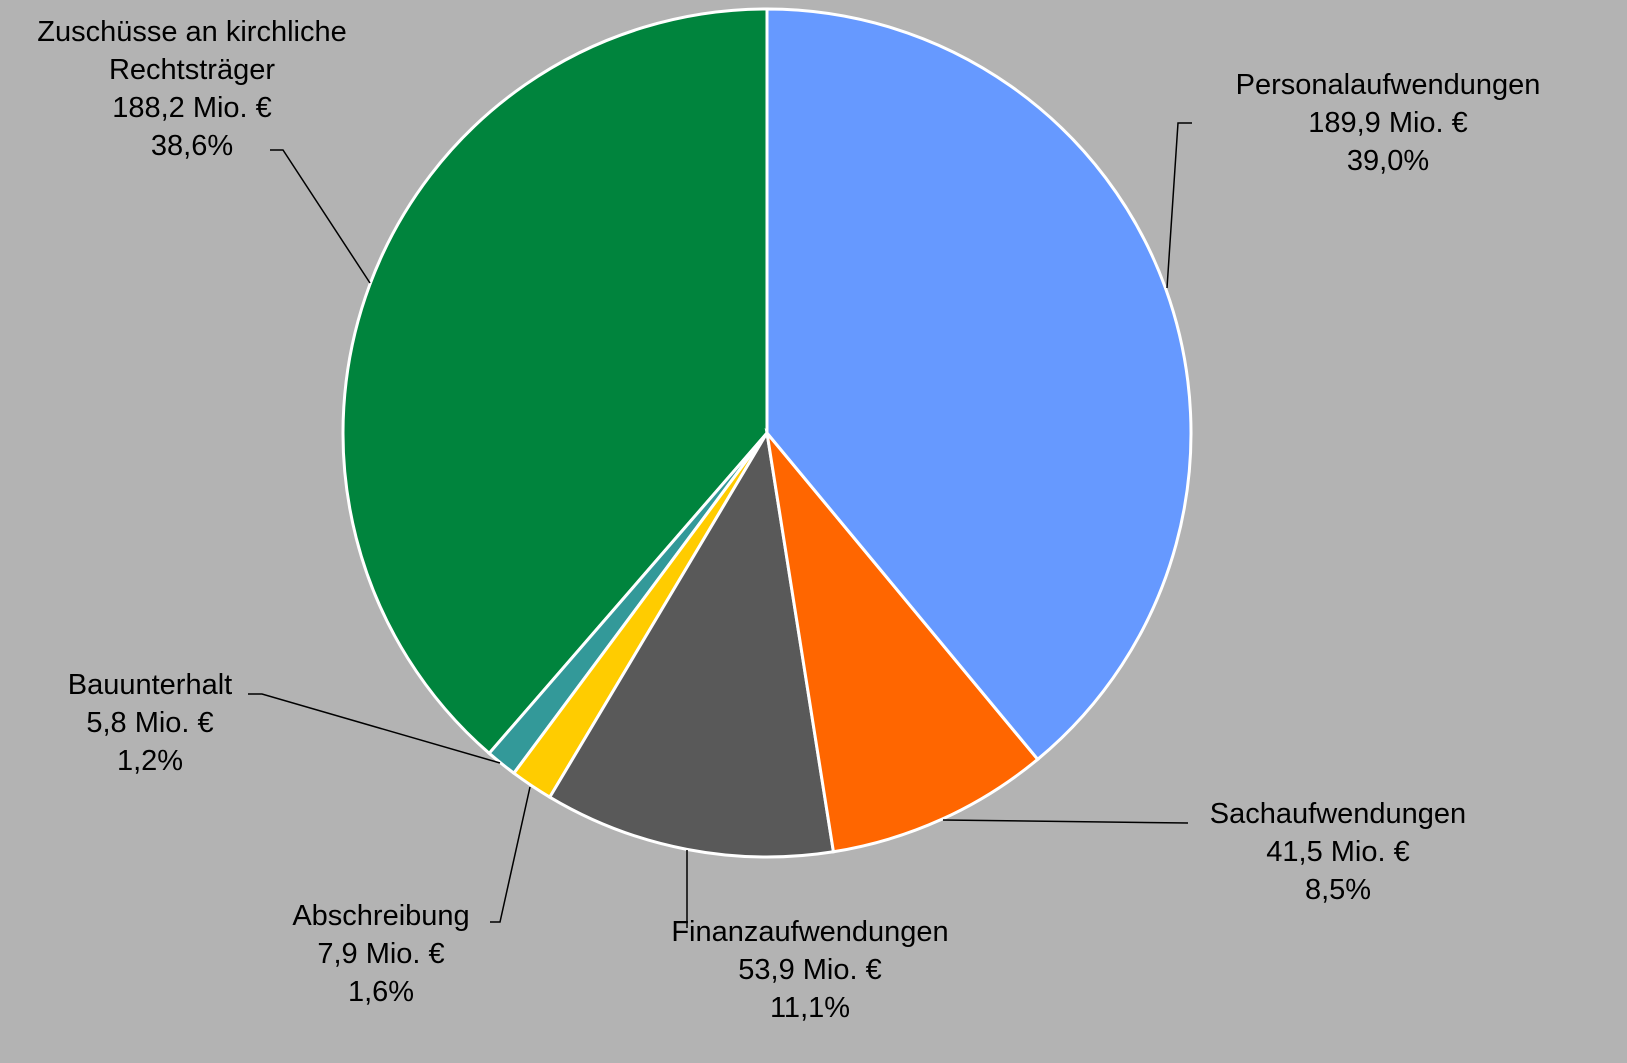 This screenshot has width=1627, height=1063. I want to click on value-label: 7,9 Mio. €, so click(381, 954).